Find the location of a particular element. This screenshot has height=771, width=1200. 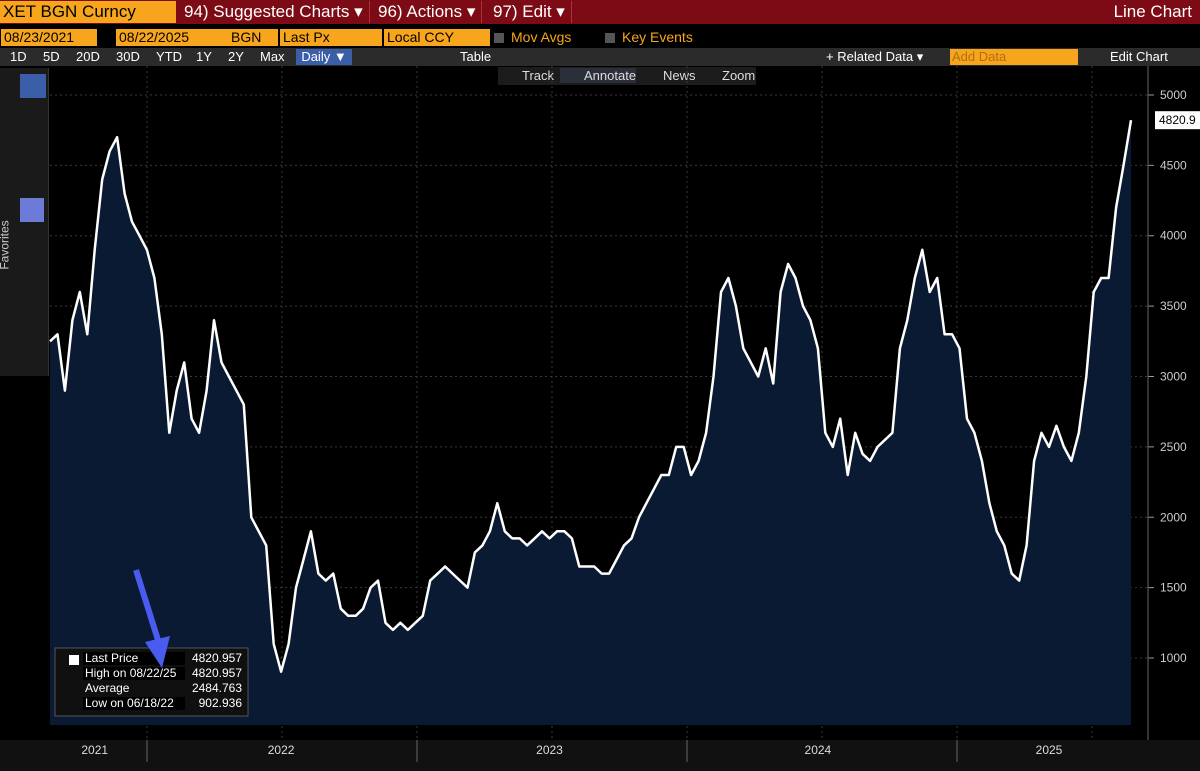

chart-kind: Line Chart is located at coordinates (1152, 11).